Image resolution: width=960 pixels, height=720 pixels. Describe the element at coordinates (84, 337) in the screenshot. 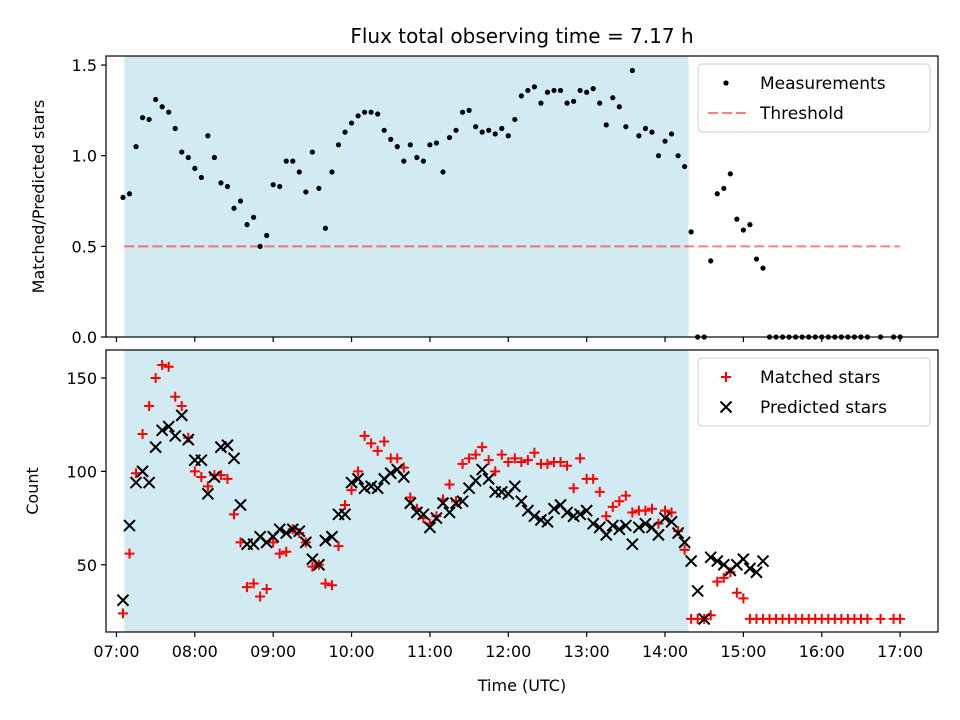

I see `y-tick-label: 0.0` at that location.